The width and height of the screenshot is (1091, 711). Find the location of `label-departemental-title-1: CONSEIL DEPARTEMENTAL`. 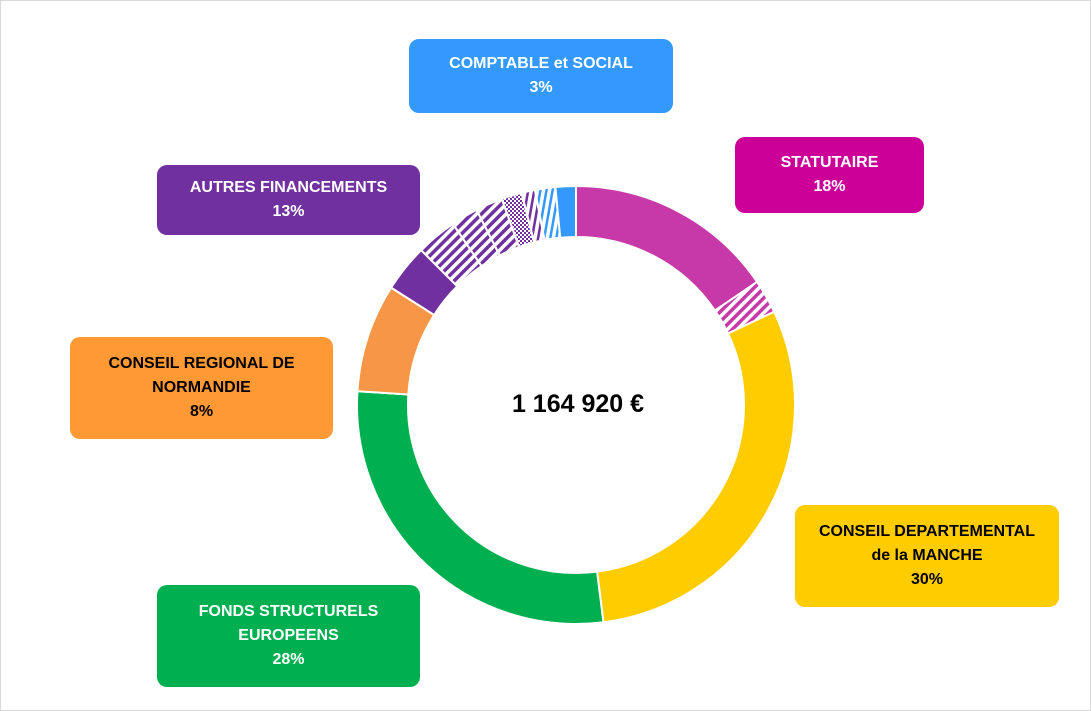

label-departemental-title-1: CONSEIL DEPARTEMENTAL is located at coordinates (926, 531).